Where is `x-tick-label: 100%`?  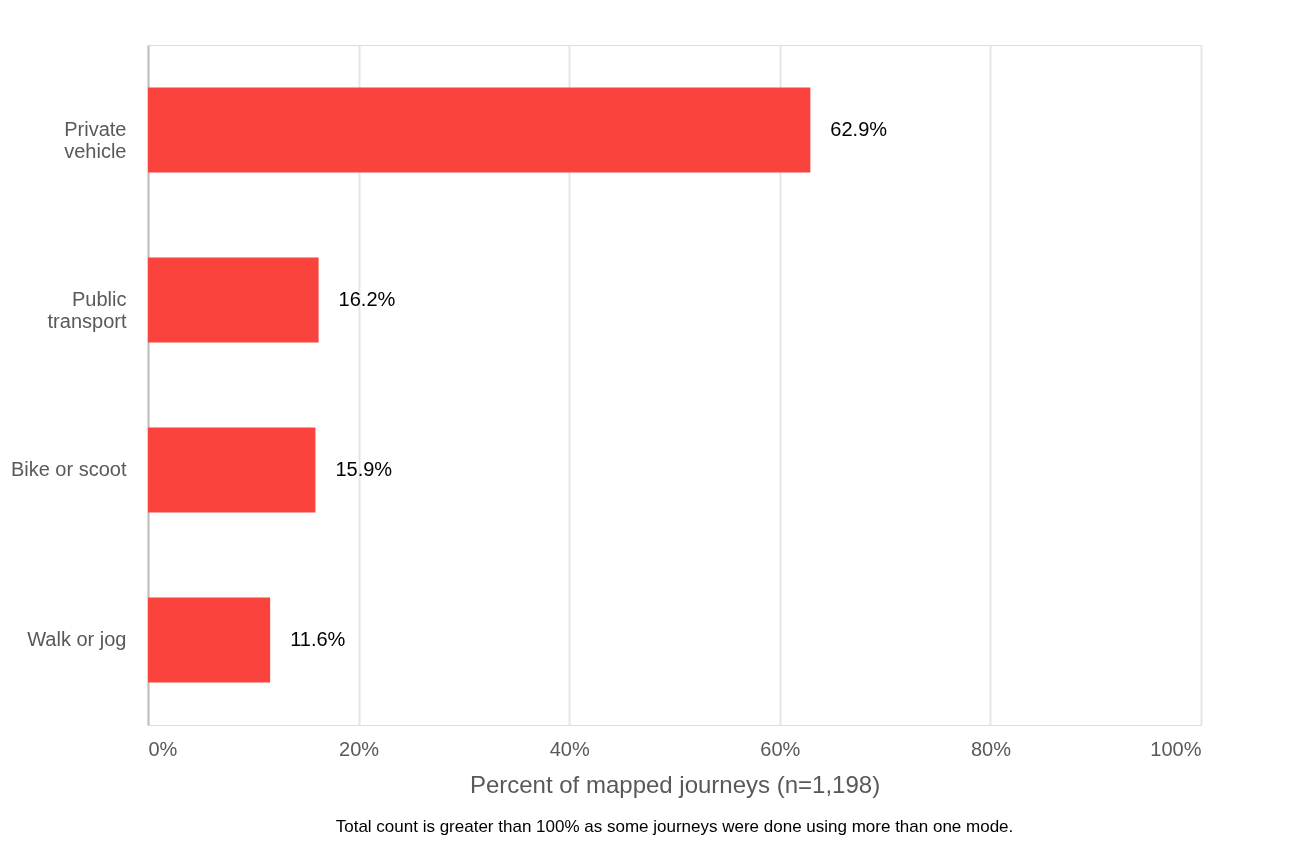
x-tick-label: 100% is located at coordinates (1176, 748).